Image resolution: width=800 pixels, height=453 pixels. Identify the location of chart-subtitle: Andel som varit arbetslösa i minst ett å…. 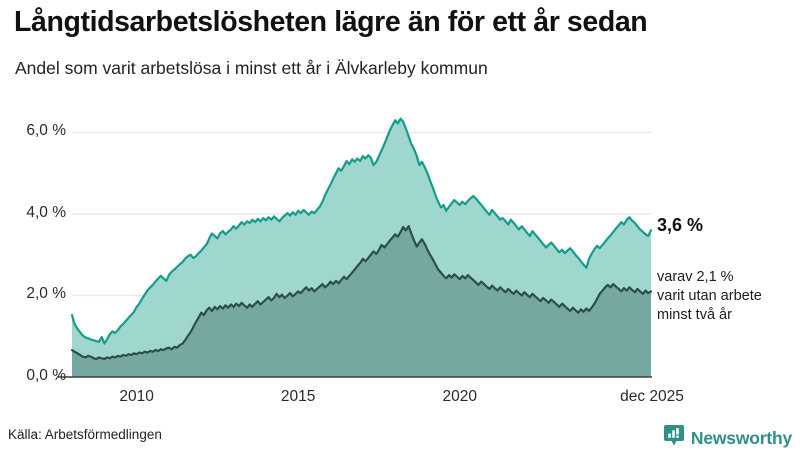
(251, 68).